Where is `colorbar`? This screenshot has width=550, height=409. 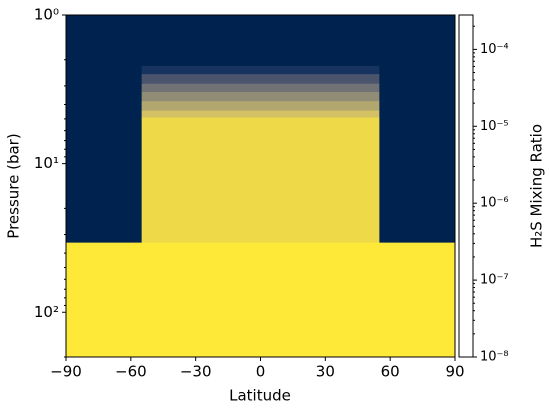
colorbar is located at coordinates (466, 186).